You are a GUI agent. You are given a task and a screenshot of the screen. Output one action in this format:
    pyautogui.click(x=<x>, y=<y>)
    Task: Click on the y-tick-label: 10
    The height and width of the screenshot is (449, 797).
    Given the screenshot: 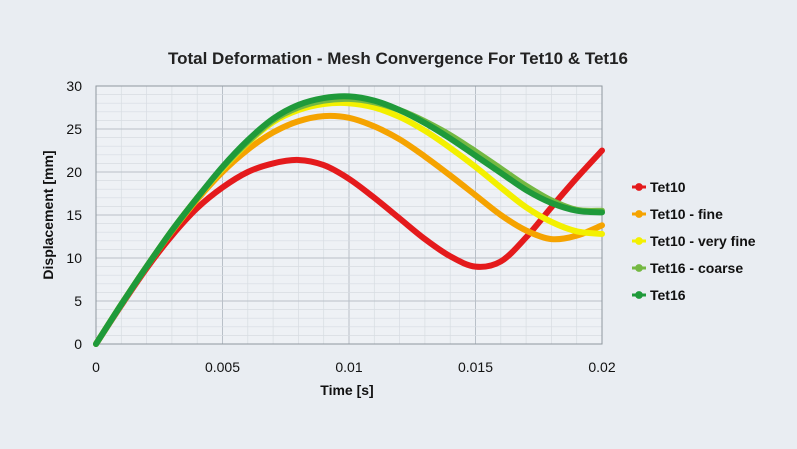 What is the action you would take?
    pyautogui.click(x=74, y=258)
    